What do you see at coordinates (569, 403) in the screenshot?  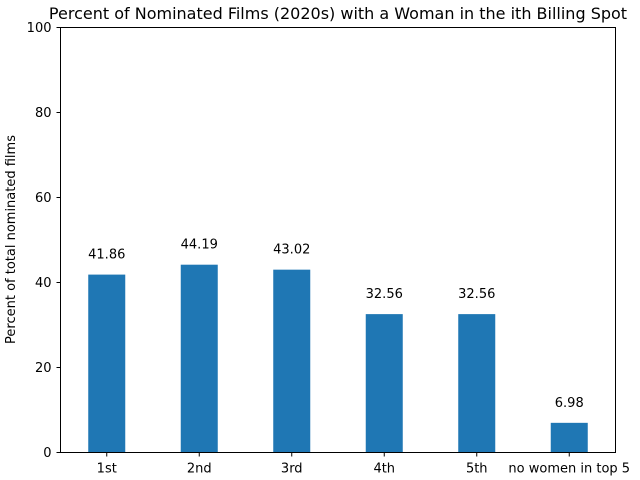 I see `bar-value-label: 6.98` at bounding box center [569, 403].